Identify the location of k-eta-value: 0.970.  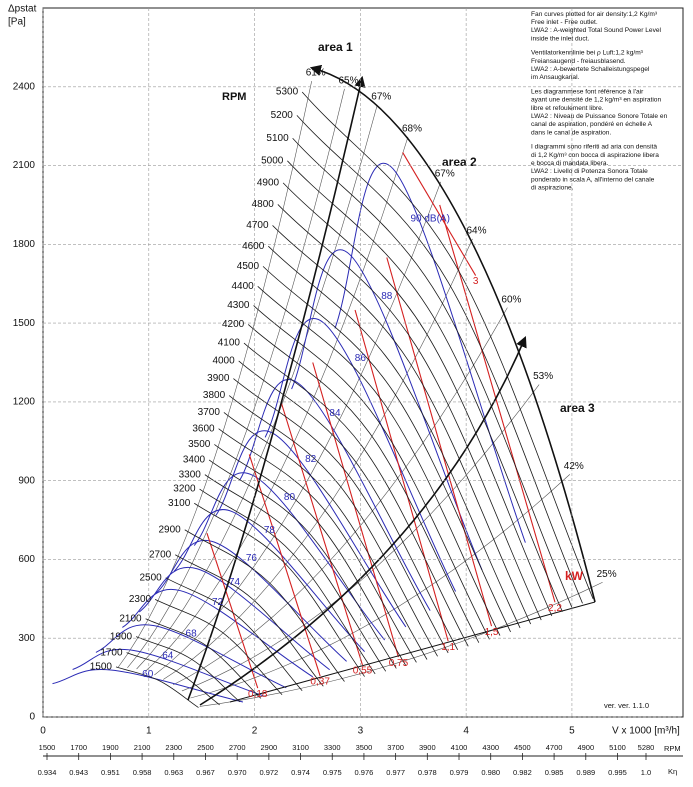
(237, 772).